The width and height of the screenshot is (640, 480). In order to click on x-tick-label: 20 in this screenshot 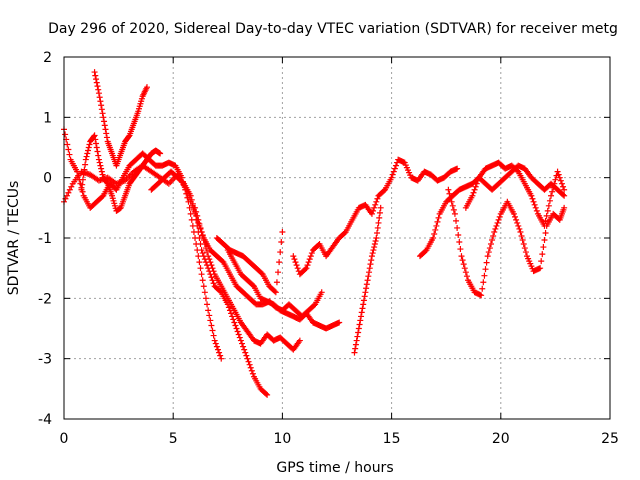, I will do `click(501, 439)`.